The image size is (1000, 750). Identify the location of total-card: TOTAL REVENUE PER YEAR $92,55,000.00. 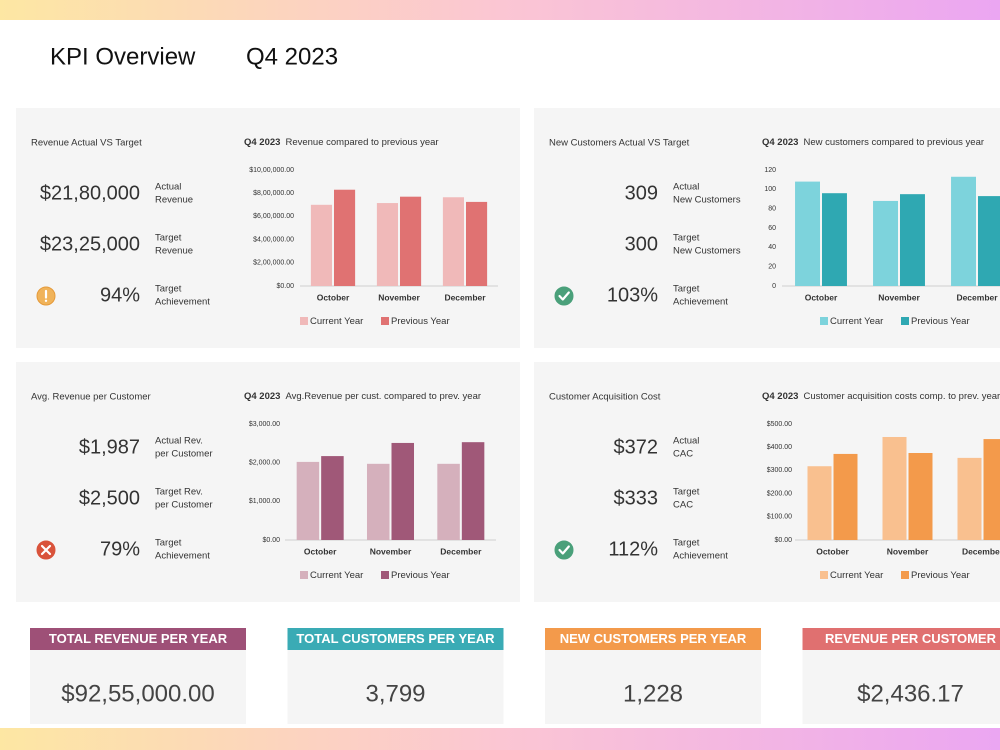
(138, 676).